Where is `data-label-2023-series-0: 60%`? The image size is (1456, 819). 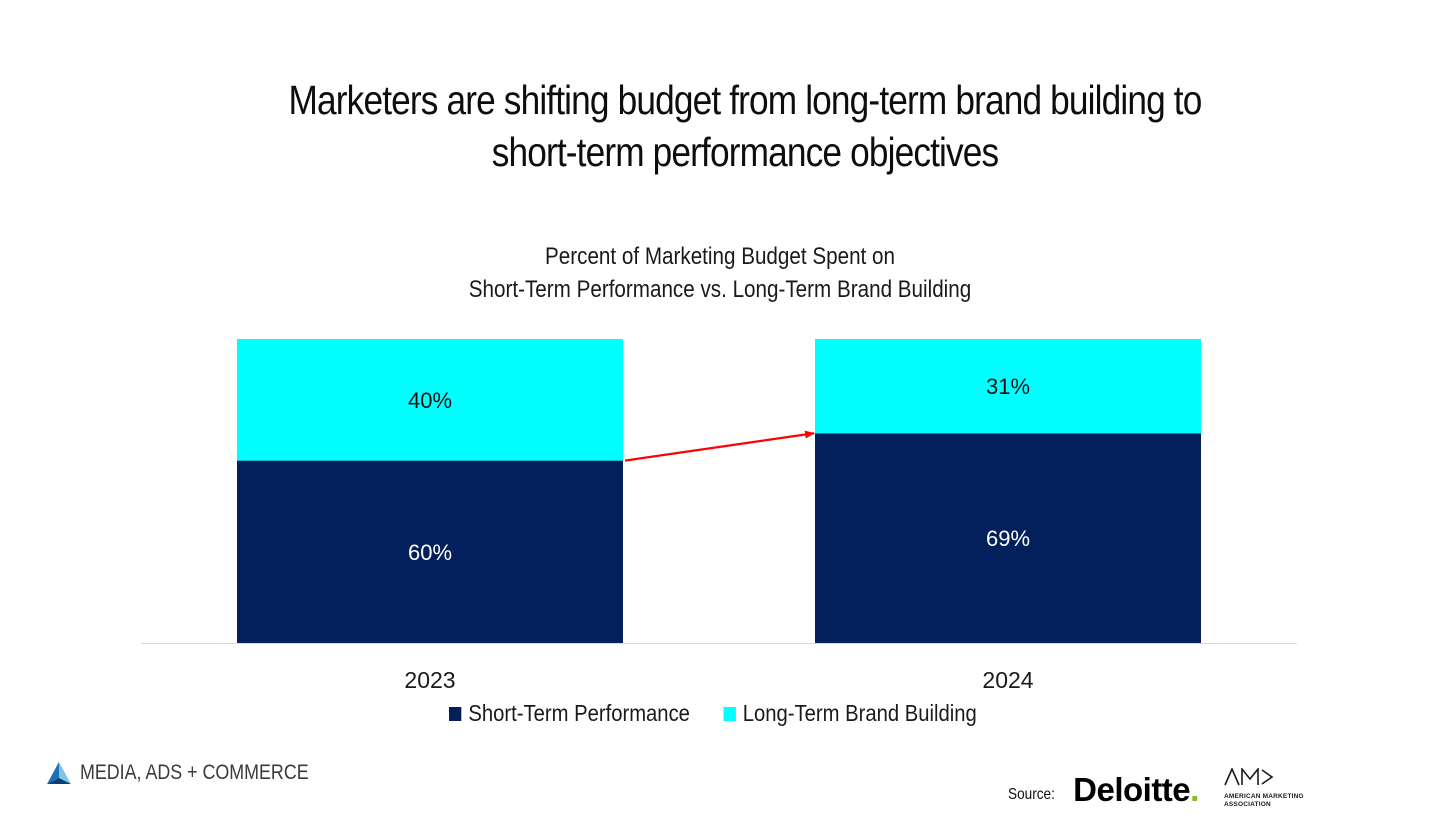 data-label-2023-series-0: 60% is located at coordinates (430, 552).